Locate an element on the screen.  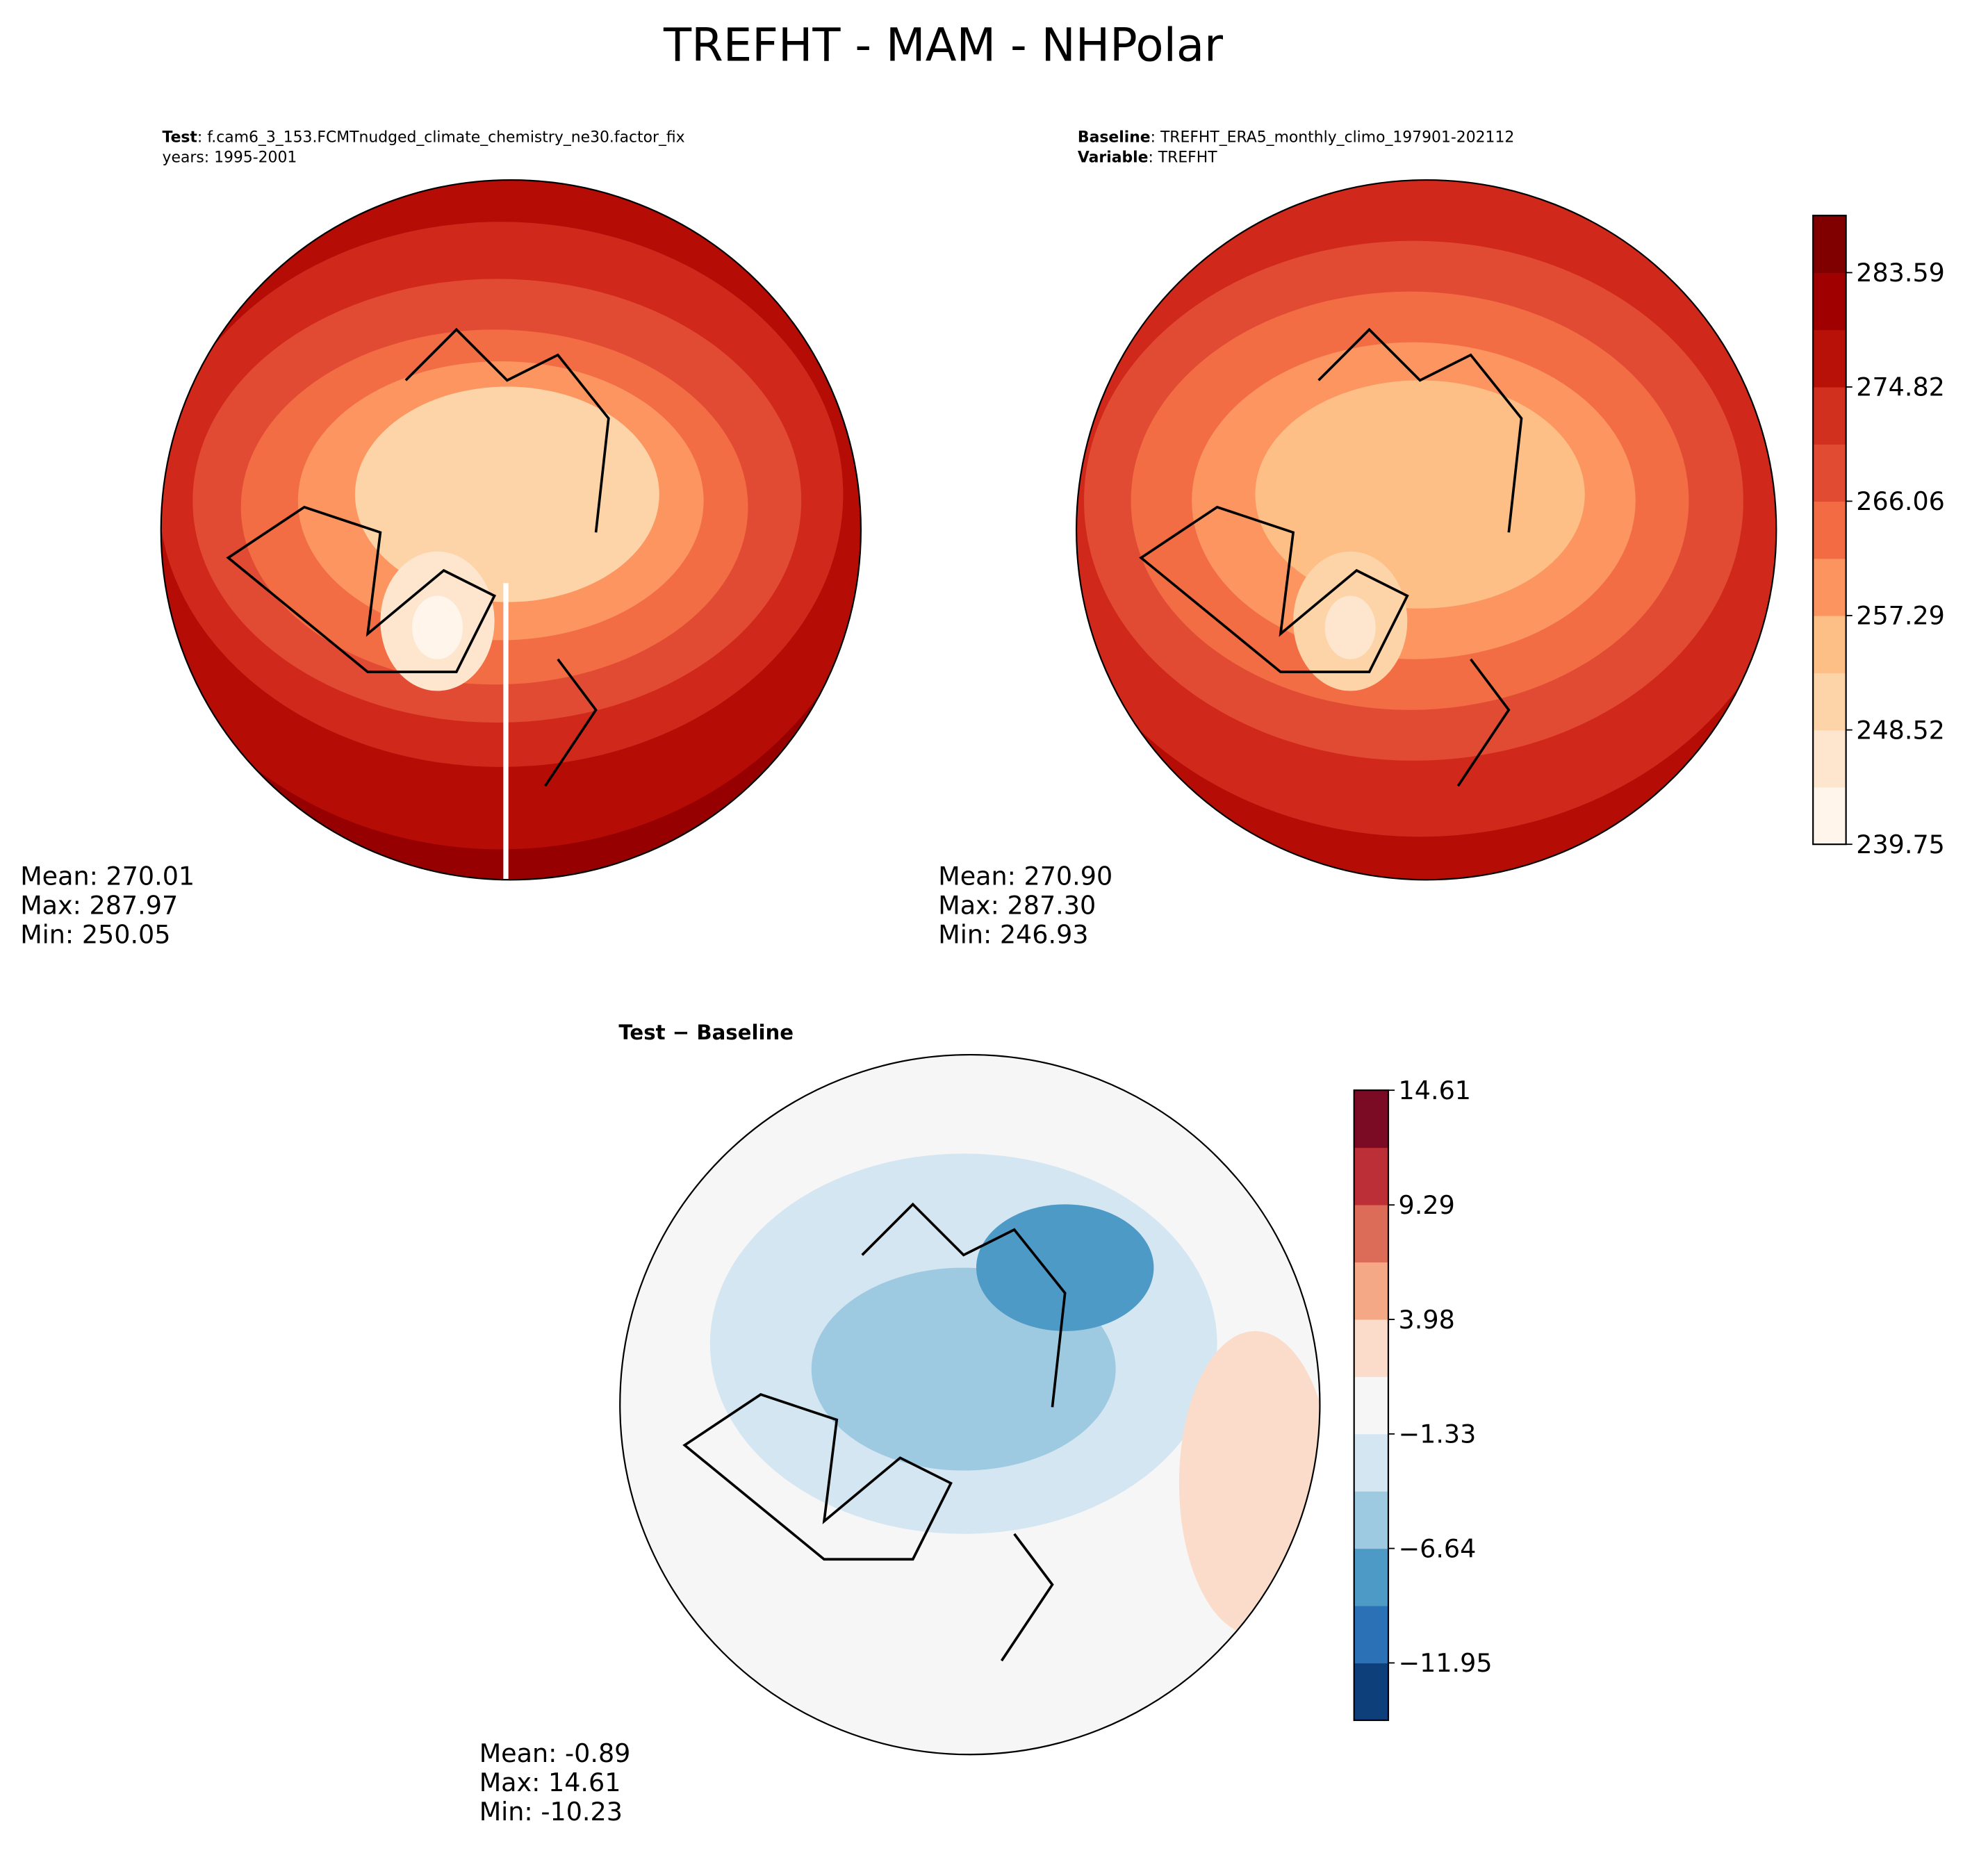
colorbar-tick-label: 283.59 is located at coordinates (1900, 273).